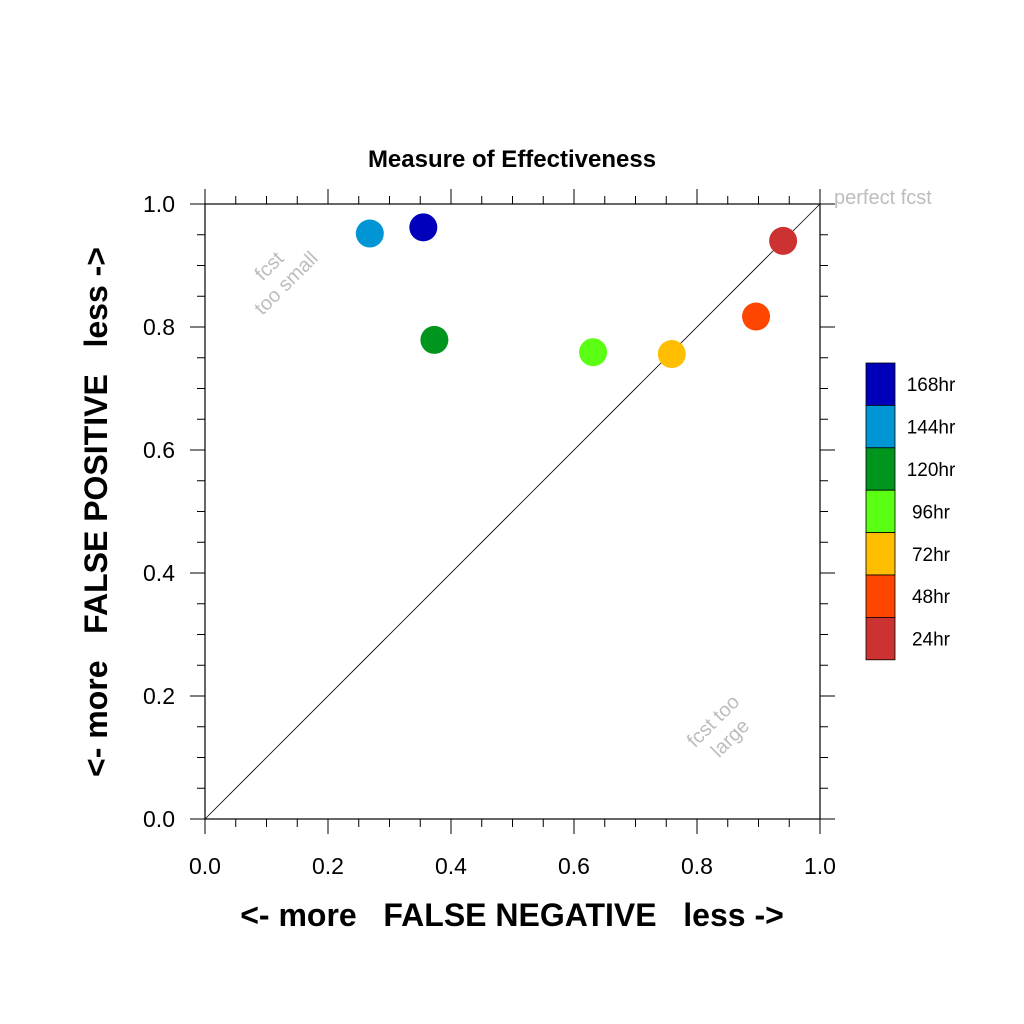 The width and height of the screenshot is (1024, 1024). I want to click on y-axis-label: <- more FALSE POSITIVE less ->, so click(96, 512).